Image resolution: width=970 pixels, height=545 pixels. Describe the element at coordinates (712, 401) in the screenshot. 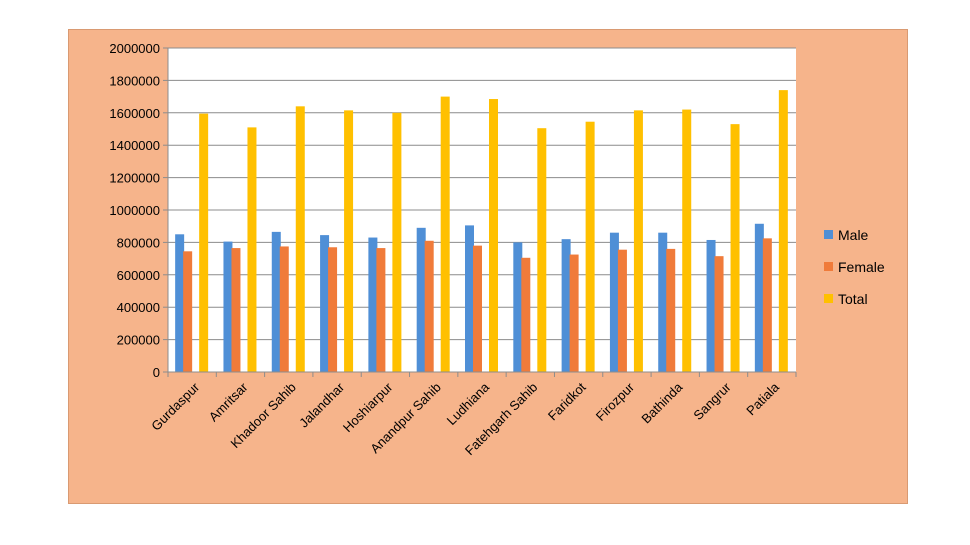

I see `x-tick-label: Sangrur` at that location.